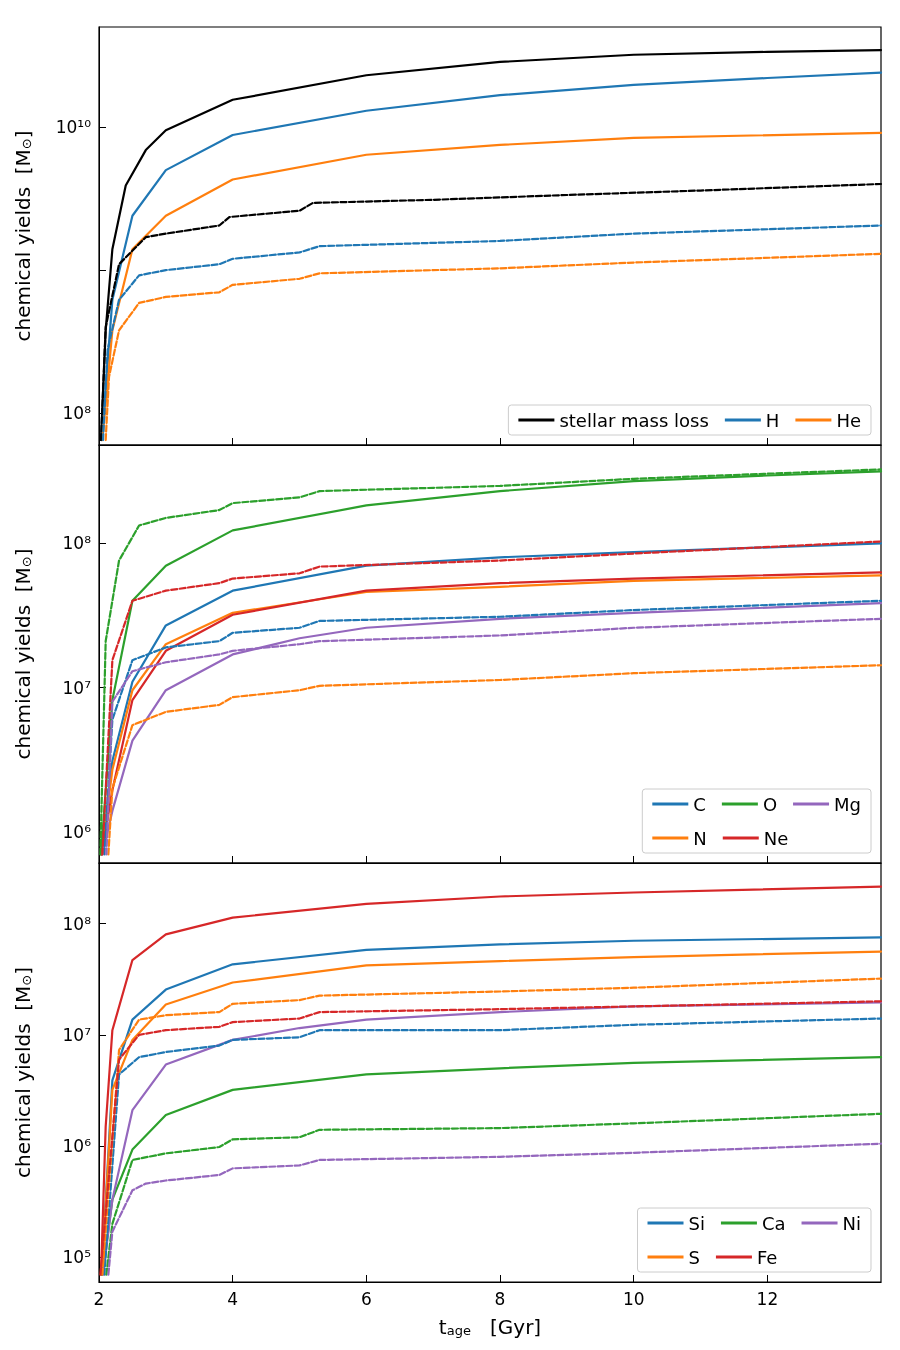  I want to click on legend-label: Ni, so click(851, 1223).